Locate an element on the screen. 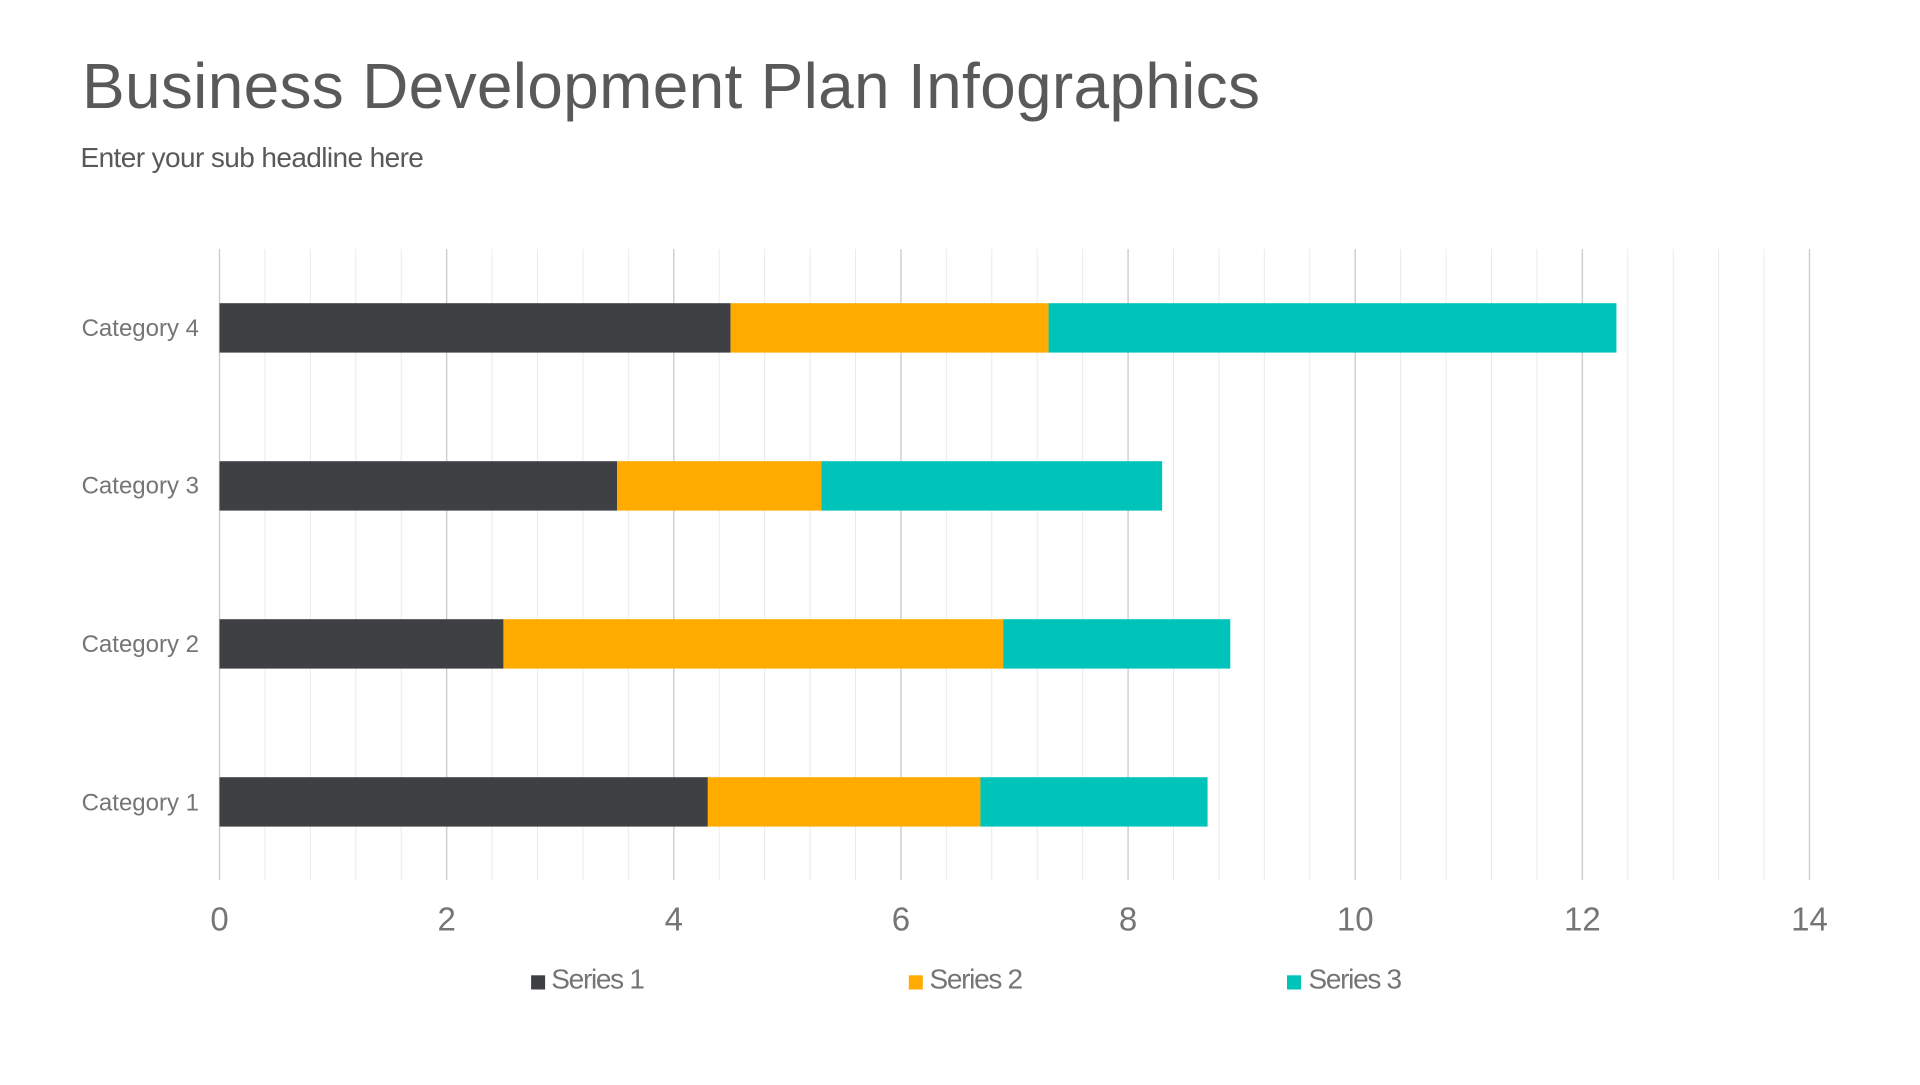  svg-text: Series 3 is located at coordinates (1355, 979).